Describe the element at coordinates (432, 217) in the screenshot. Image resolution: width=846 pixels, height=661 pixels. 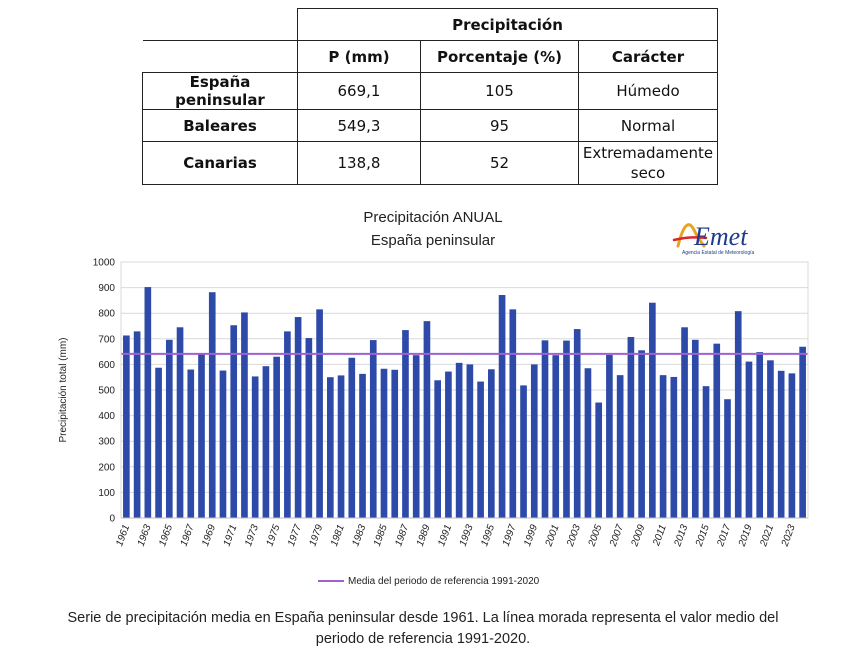
I see `chart-title-line1: Precipitación ANUAL` at that location.